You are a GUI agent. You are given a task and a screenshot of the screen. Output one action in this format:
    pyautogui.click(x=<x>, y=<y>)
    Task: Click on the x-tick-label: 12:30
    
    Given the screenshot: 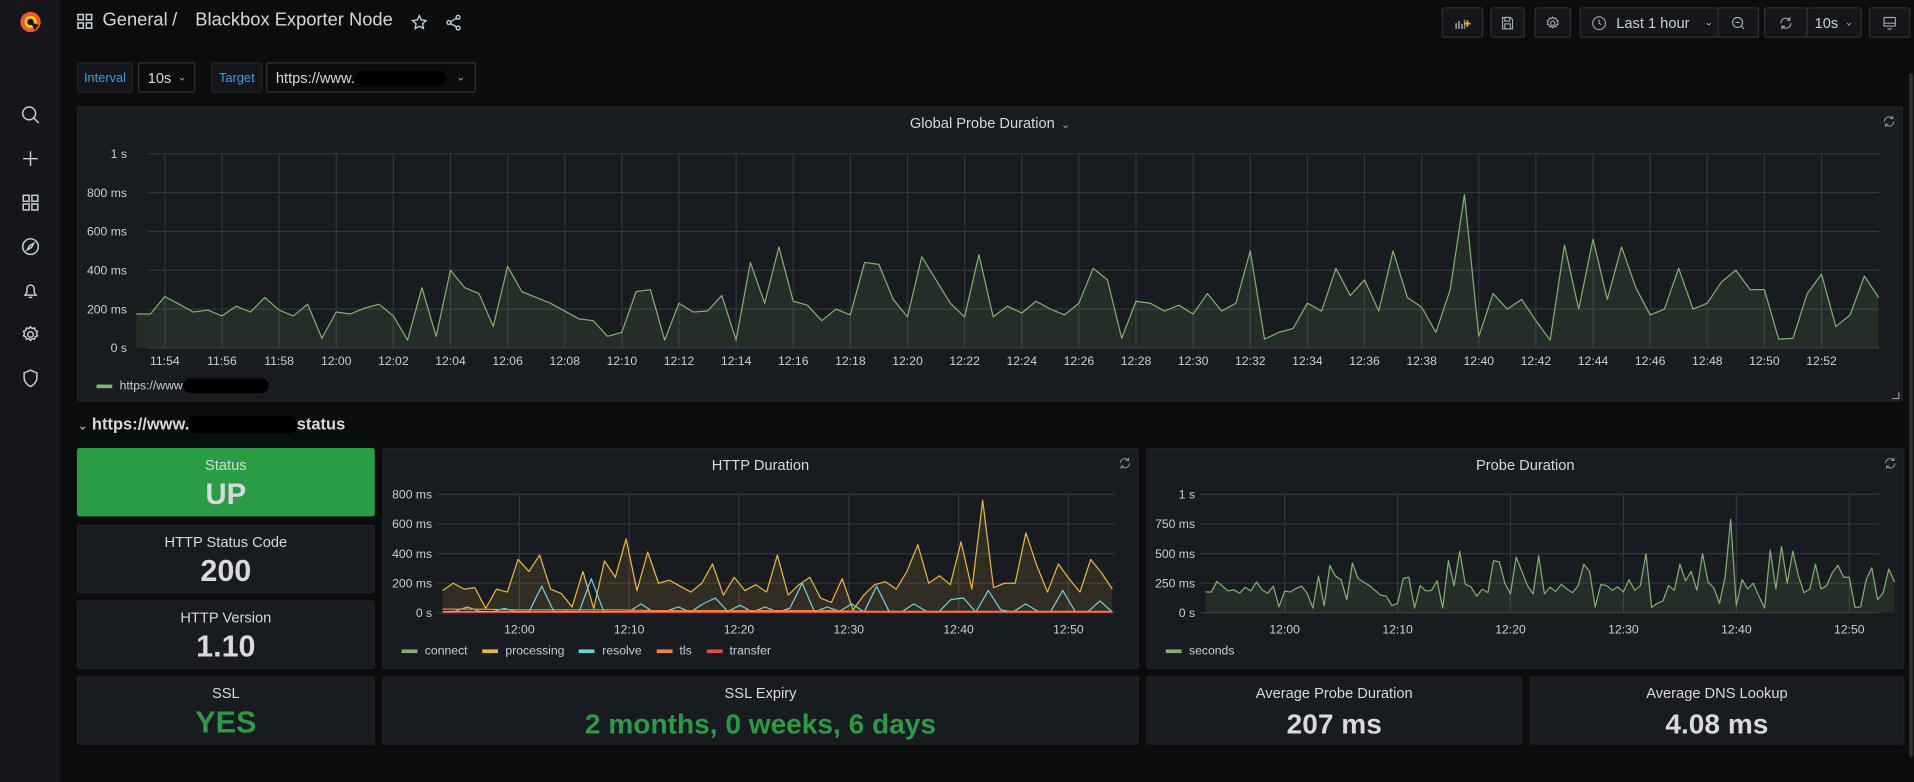 What is the action you would take?
    pyautogui.click(x=849, y=630)
    